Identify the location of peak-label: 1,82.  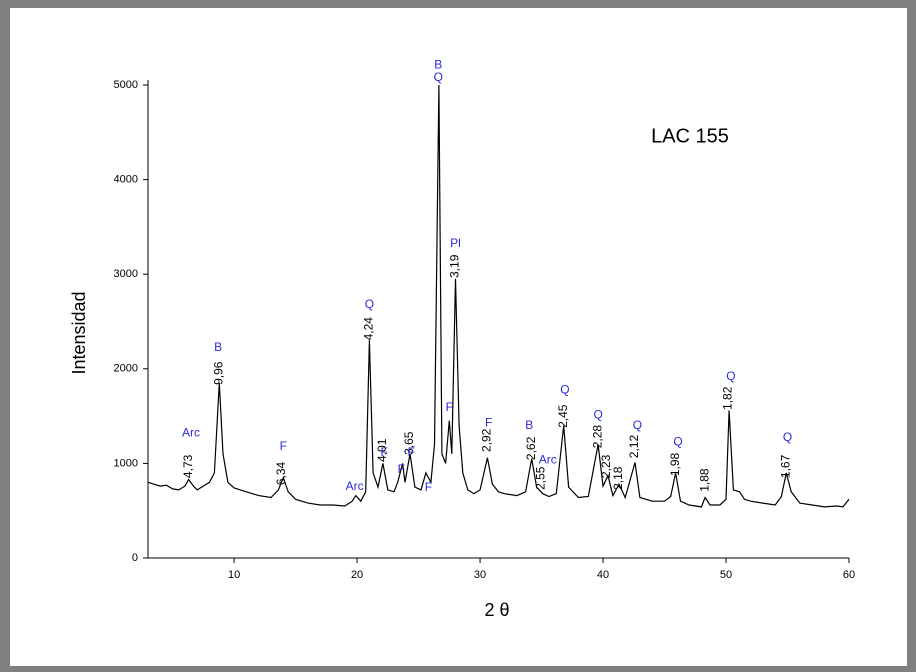
(728, 398).